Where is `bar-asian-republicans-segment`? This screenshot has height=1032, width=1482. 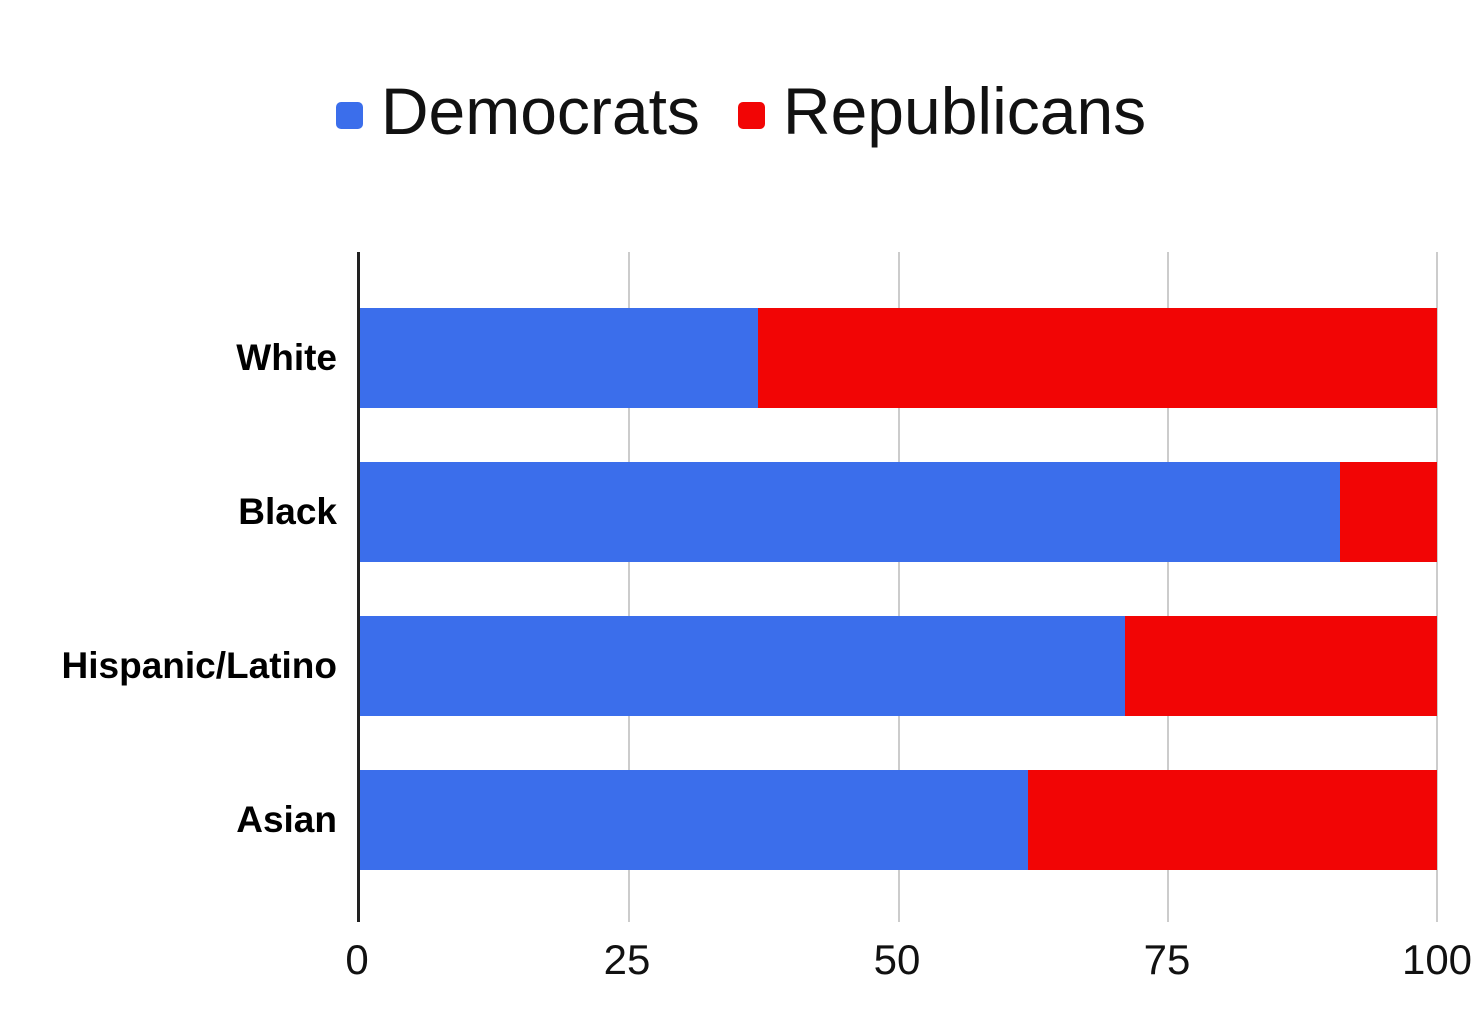 bar-asian-republicans-segment is located at coordinates (1232, 820).